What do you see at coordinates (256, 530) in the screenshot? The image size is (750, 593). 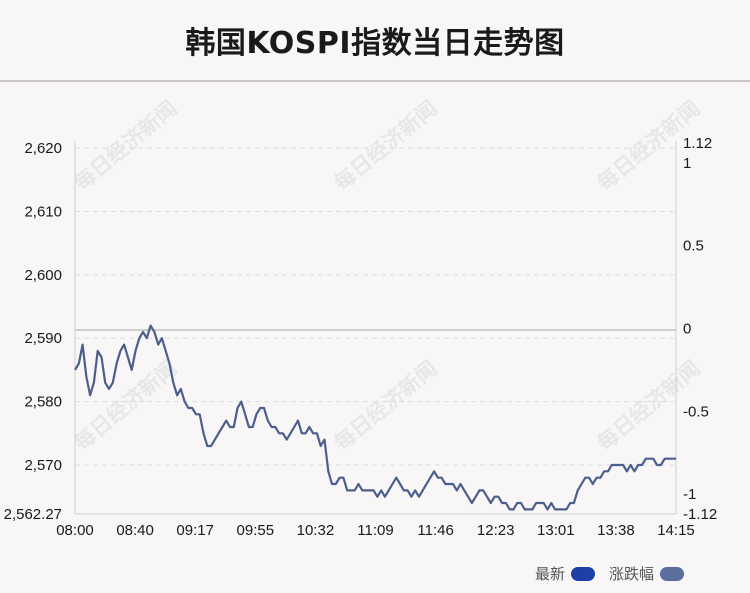 I see `x-tick-label: 09:55` at bounding box center [256, 530].